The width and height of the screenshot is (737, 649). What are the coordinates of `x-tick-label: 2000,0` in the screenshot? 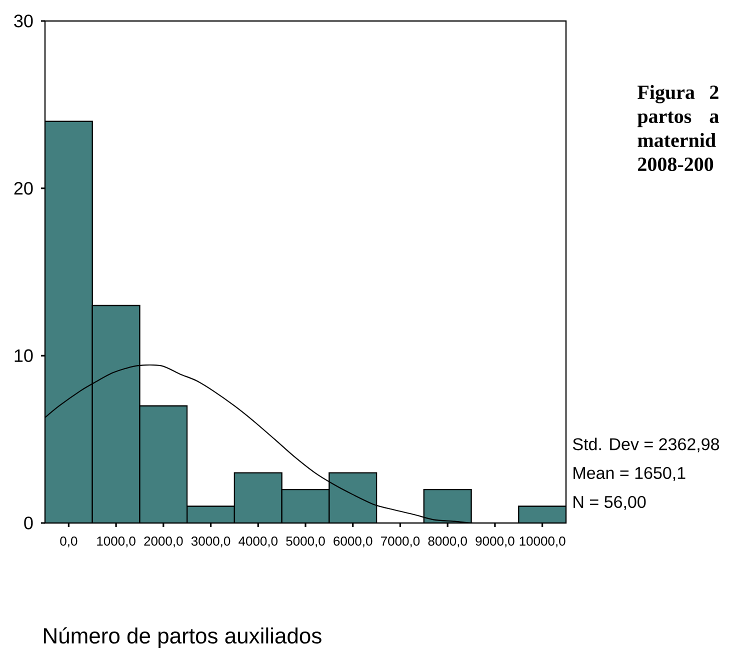 It's located at (163, 542).